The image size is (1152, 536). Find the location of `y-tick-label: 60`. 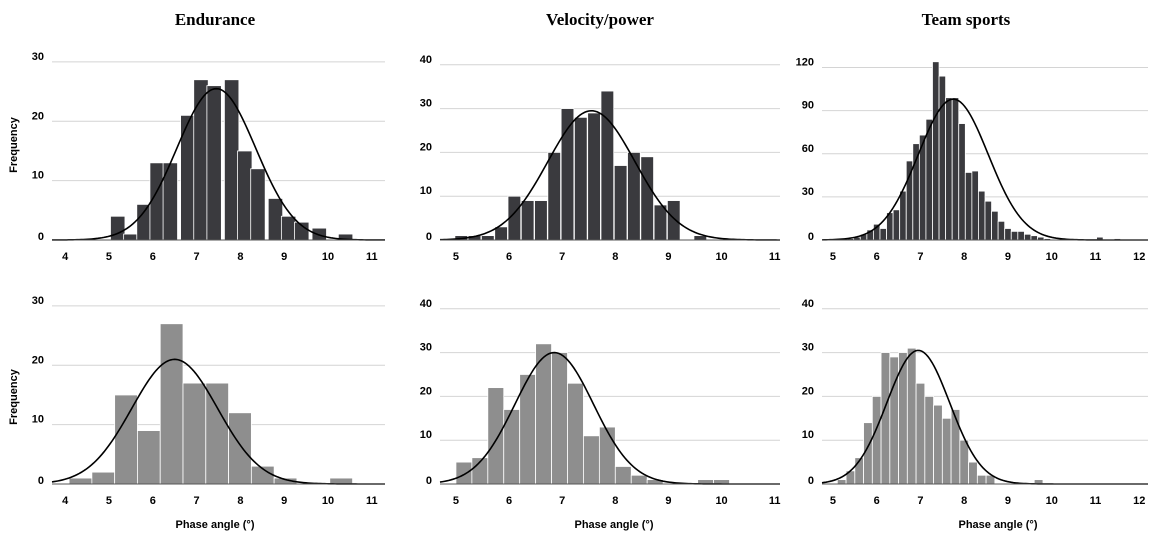

y-tick-label: 60 is located at coordinates (808, 149).